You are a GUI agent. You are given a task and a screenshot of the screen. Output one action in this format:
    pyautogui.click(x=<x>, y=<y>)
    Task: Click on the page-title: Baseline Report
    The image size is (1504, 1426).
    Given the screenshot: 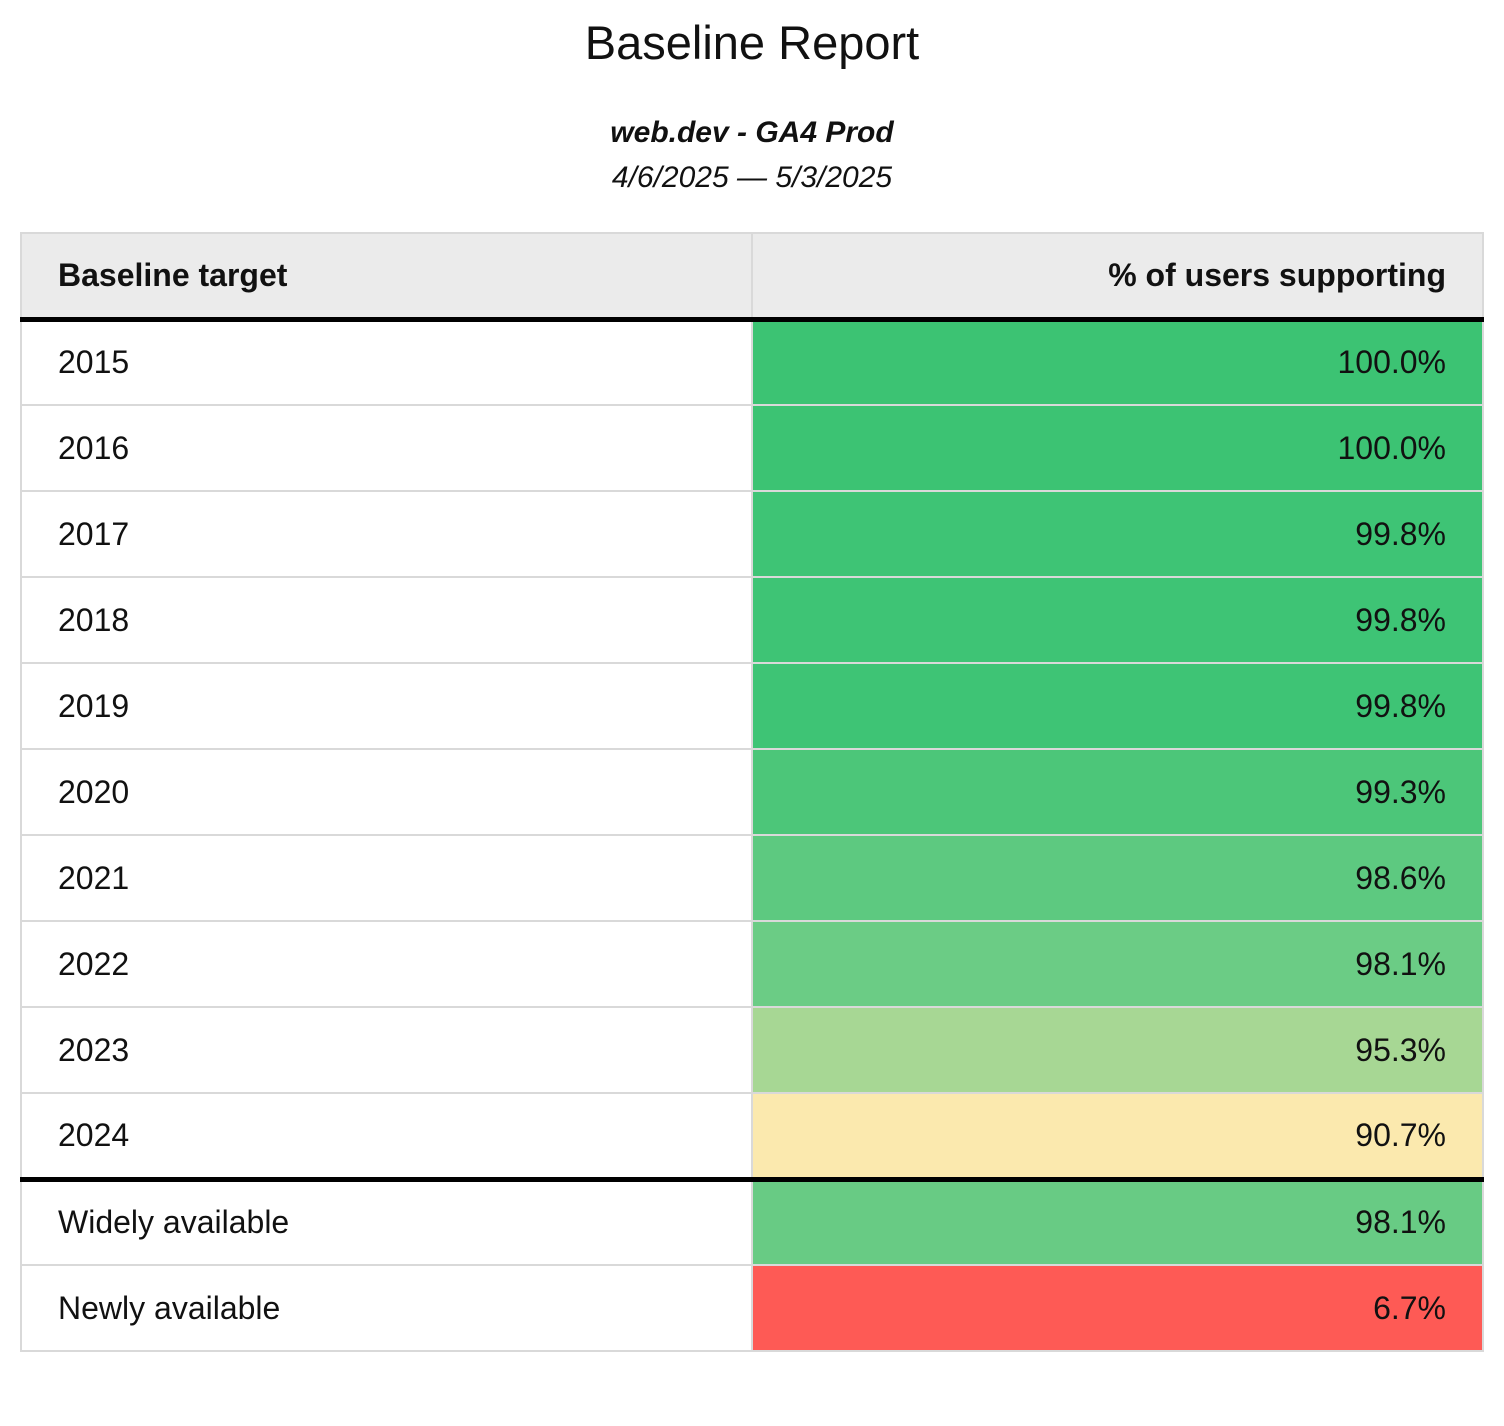 What is the action you would take?
    pyautogui.click(x=752, y=42)
    